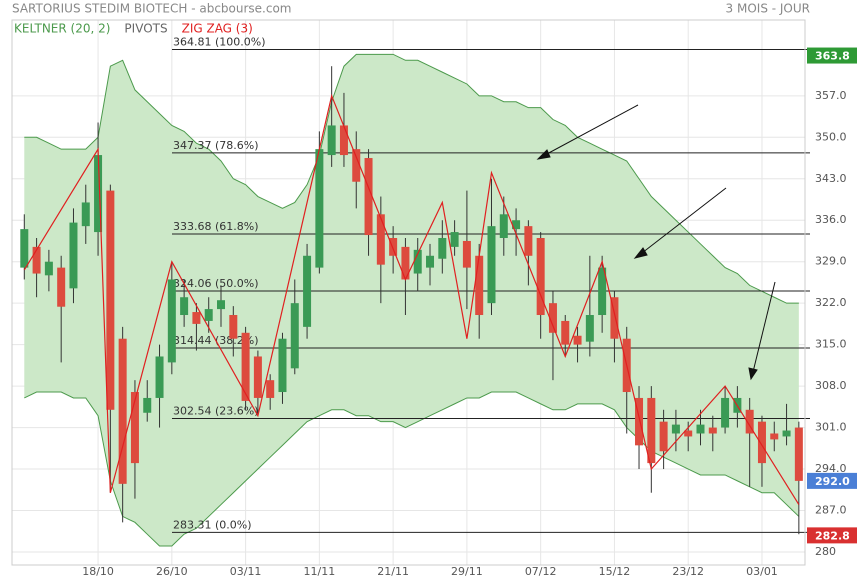 This screenshot has height=580, width=860. What do you see at coordinates (212, 524) in the screenshot?
I see `level-label: 283.31 (0.0%)` at bounding box center [212, 524].